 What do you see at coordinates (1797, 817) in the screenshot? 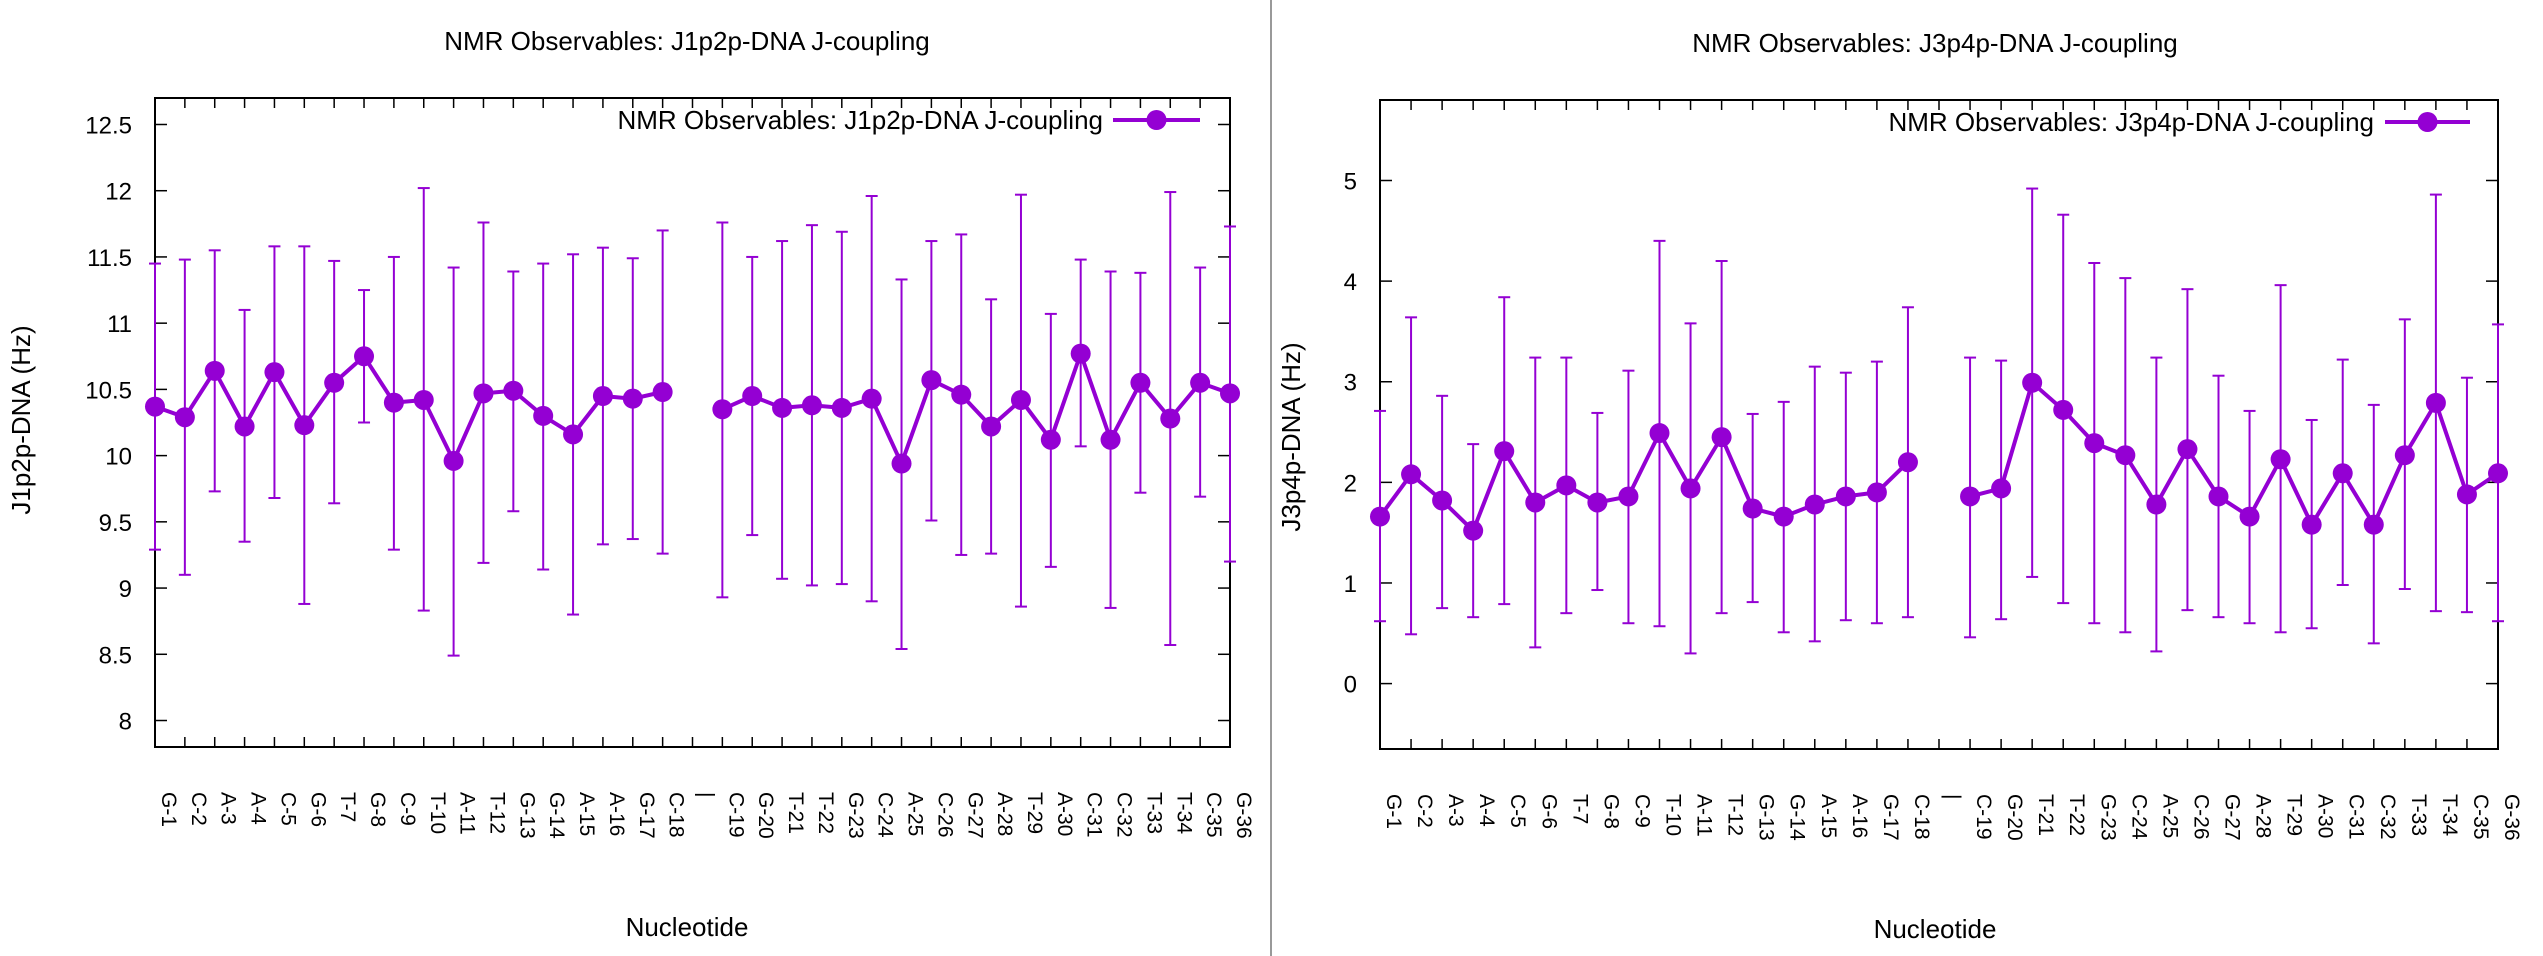
I see `x-tick-label: G-14` at bounding box center [1797, 817].